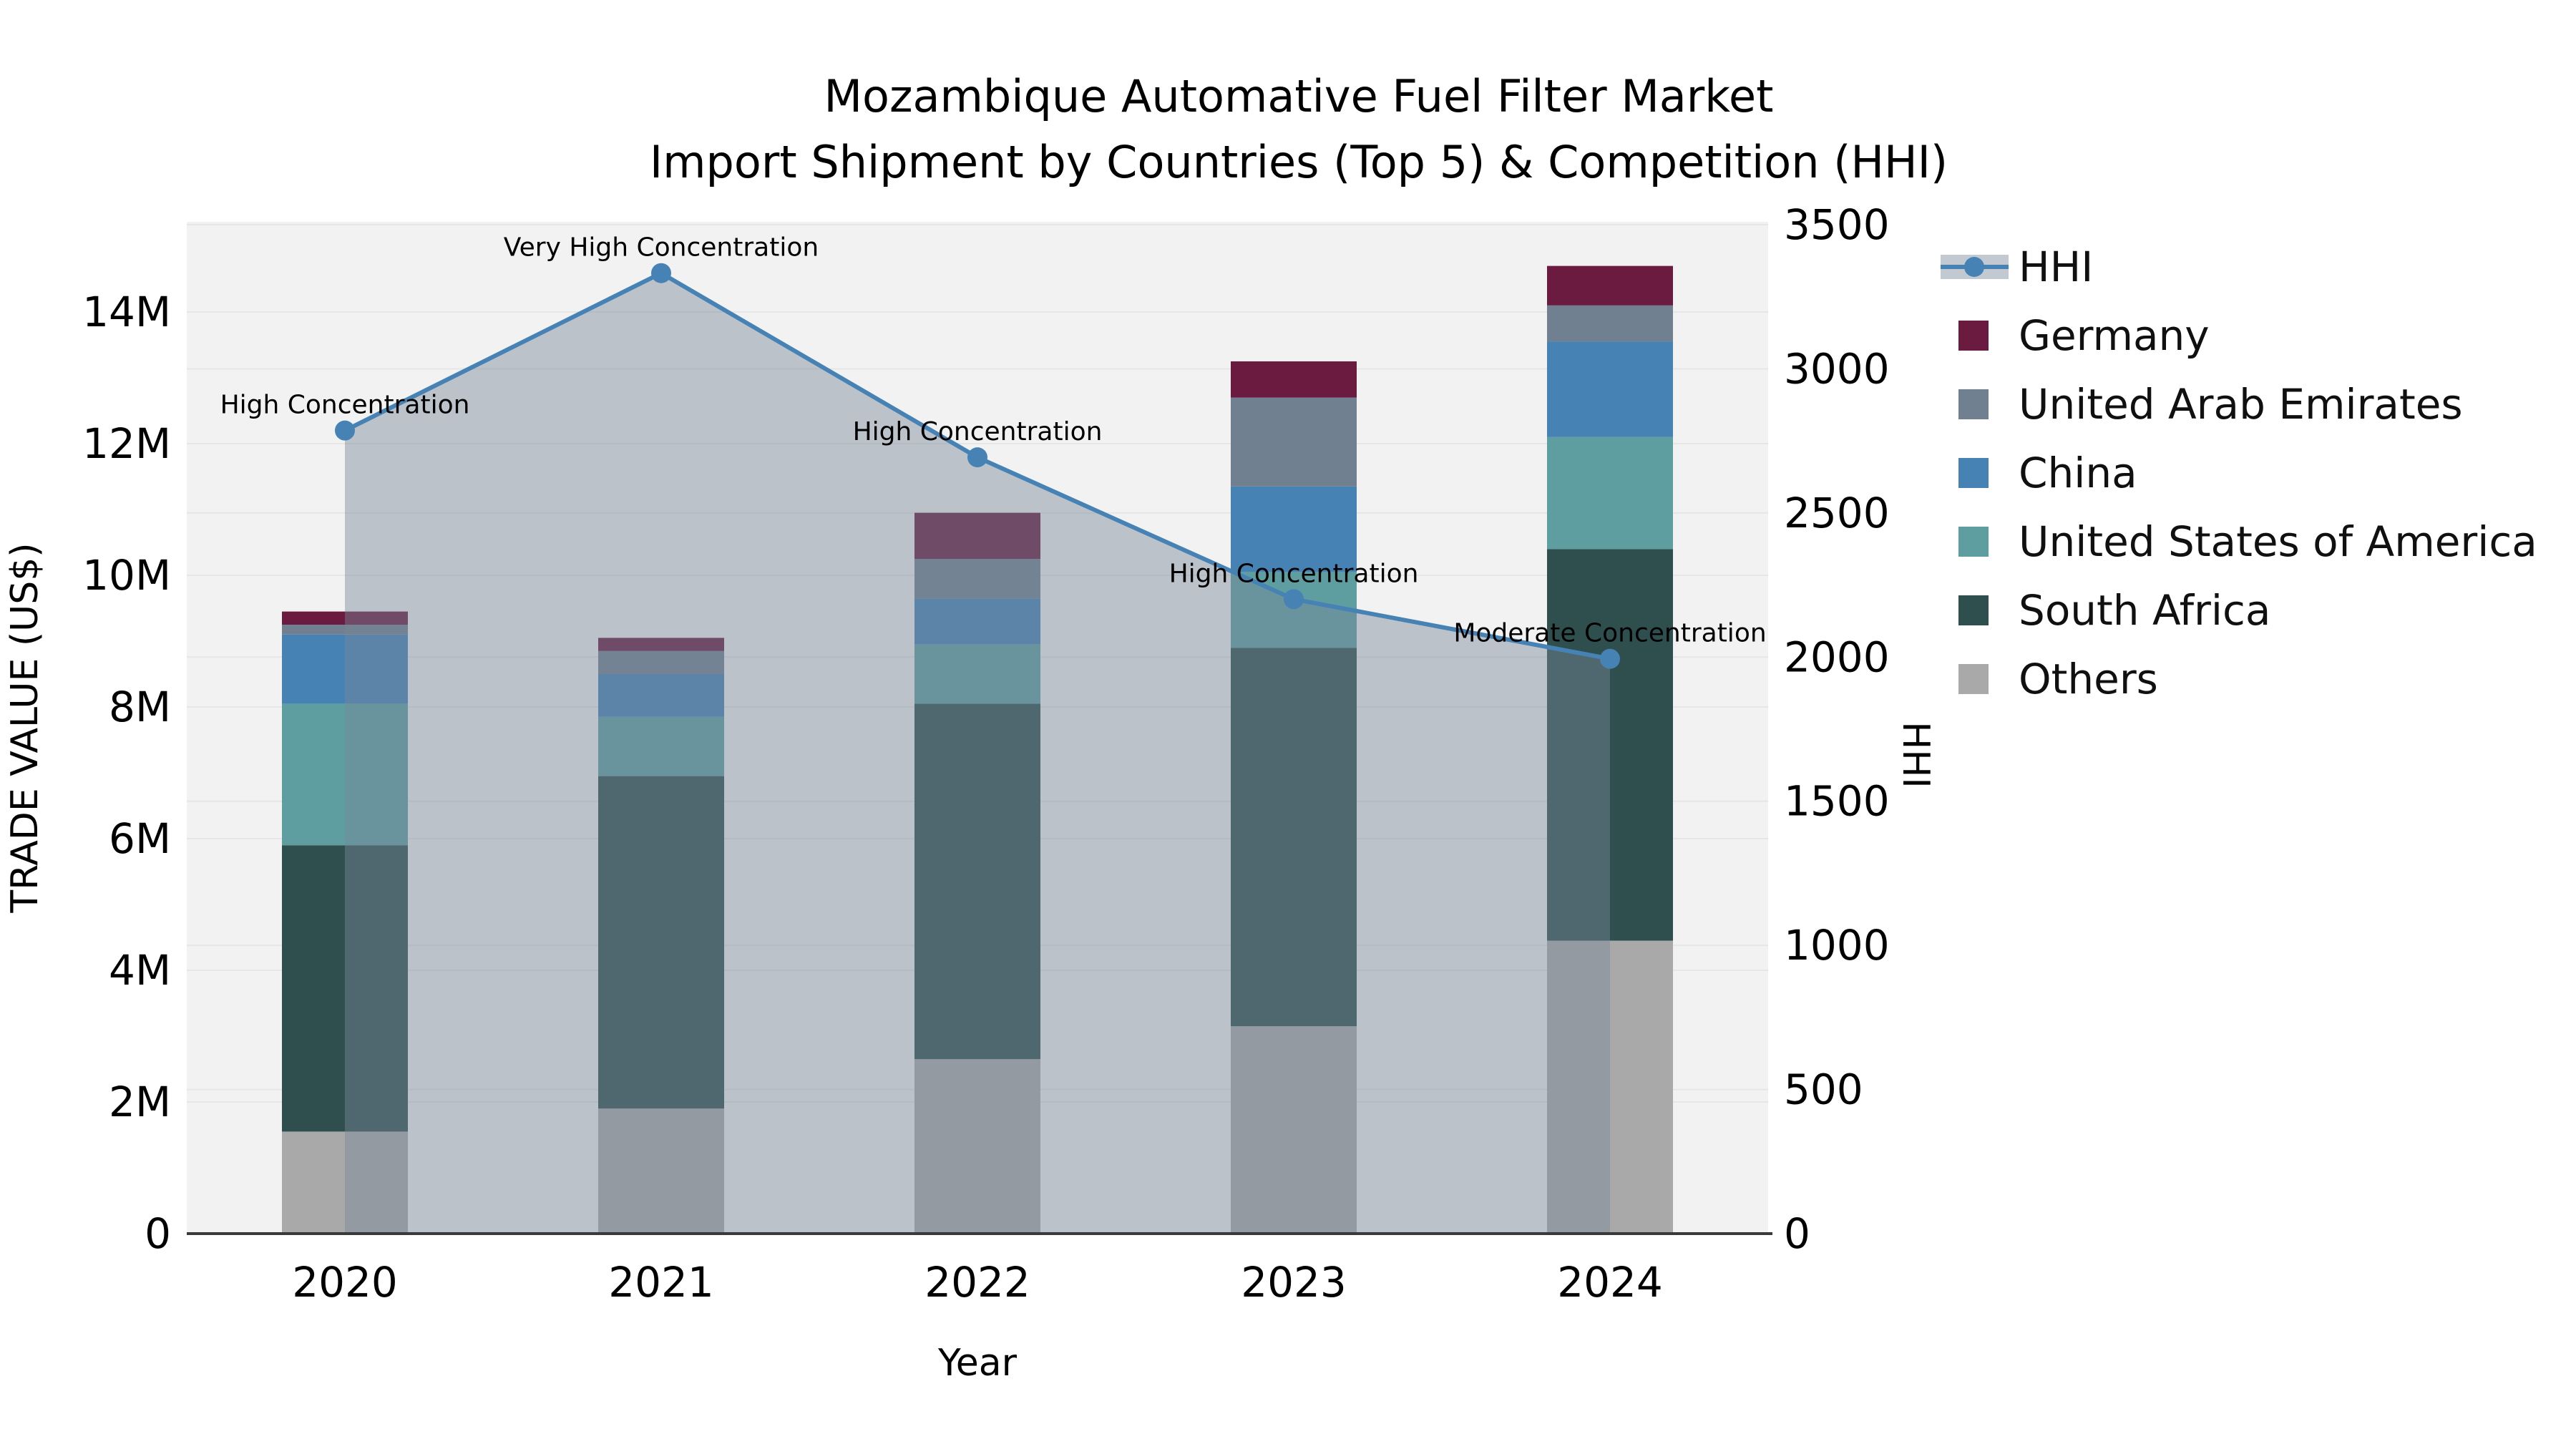 The image size is (2576, 1449). Describe the element at coordinates (977, 1363) in the screenshot. I see `x-axis-title: Year` at that location.